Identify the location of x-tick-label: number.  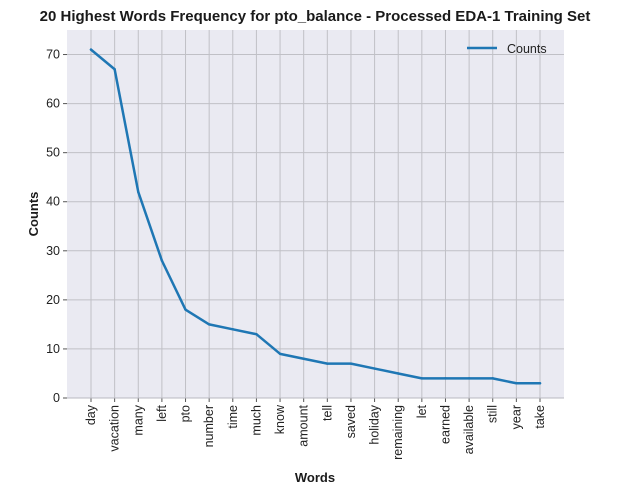
(209, 426).